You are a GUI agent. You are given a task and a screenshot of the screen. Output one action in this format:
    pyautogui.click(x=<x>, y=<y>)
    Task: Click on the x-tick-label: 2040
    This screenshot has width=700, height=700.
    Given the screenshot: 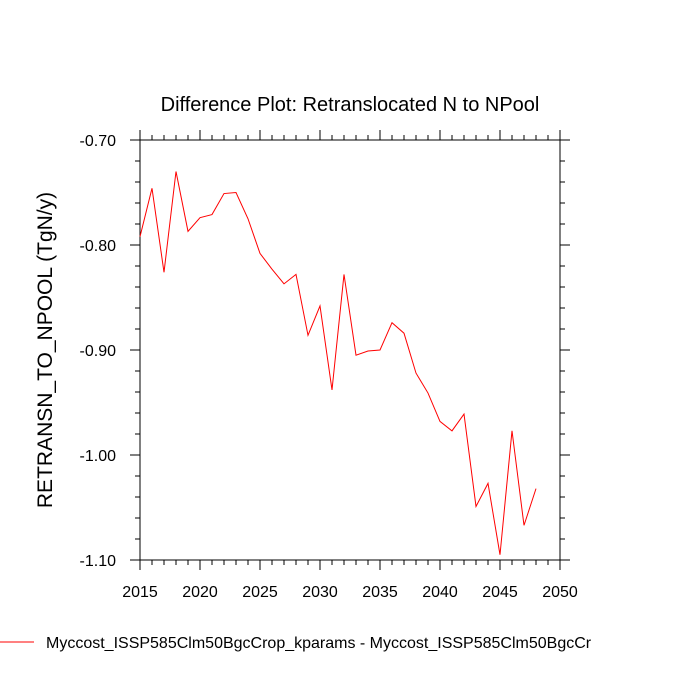 What is the action you would take?
    pyautogui.click(x=440, y=592)
    